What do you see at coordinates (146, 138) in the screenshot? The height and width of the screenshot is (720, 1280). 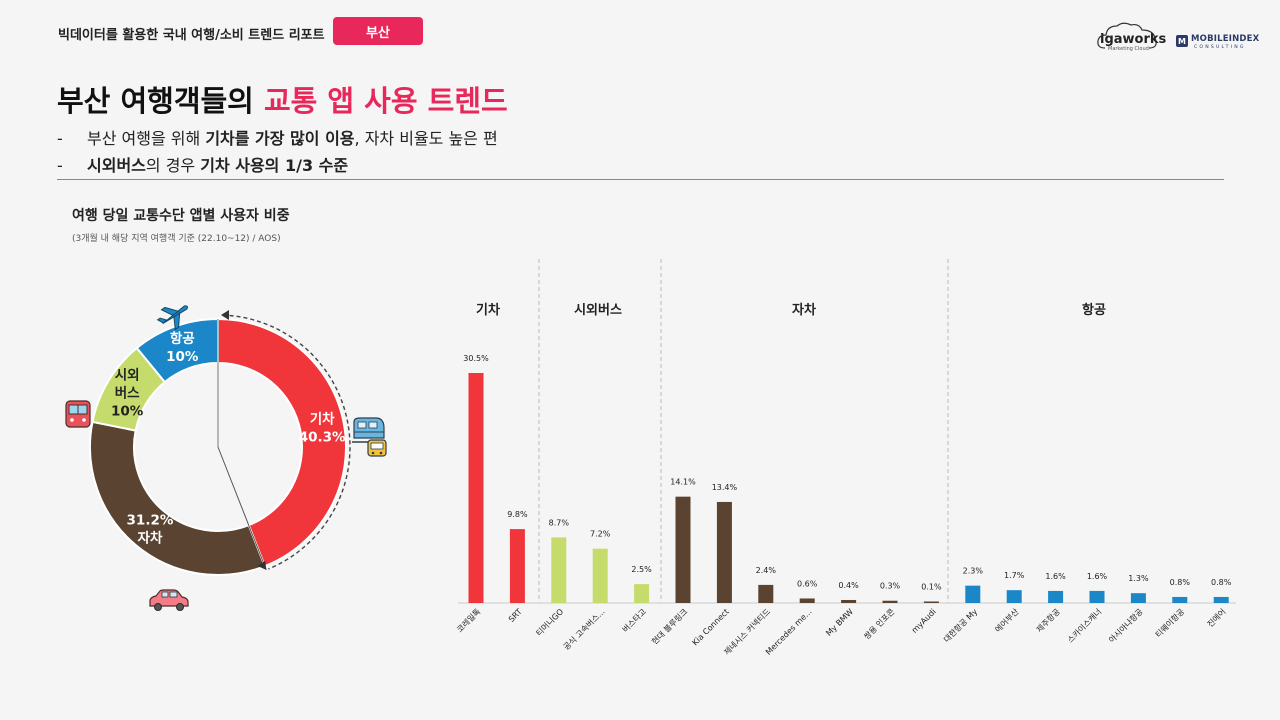 I see `bullet-text: 부산 여행을 위해` at bounding box center [146, 138].